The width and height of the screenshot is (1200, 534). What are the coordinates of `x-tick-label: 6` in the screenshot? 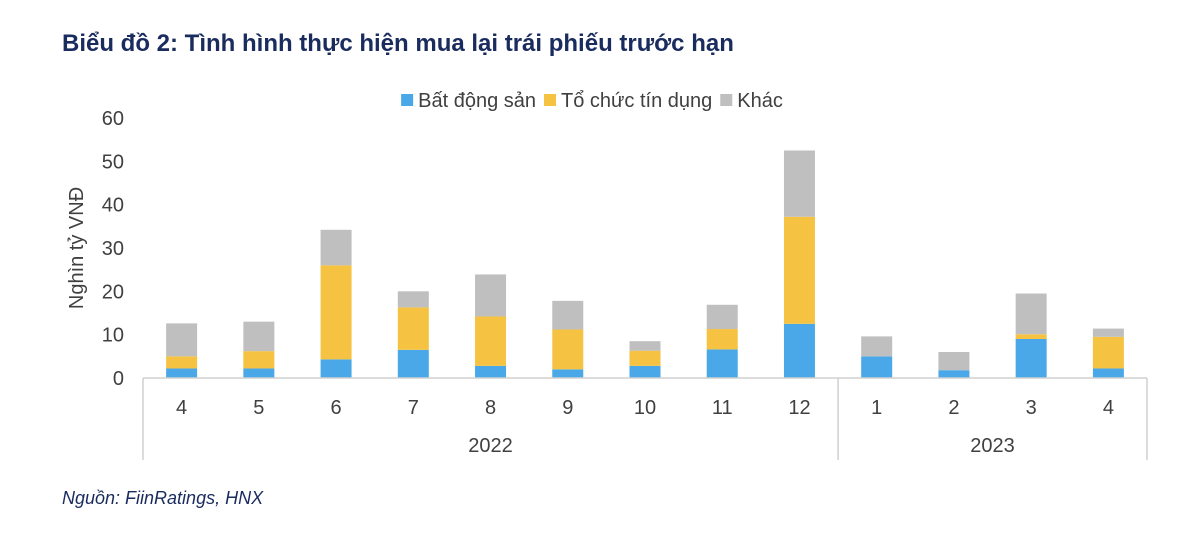 It's located at (336, 408).